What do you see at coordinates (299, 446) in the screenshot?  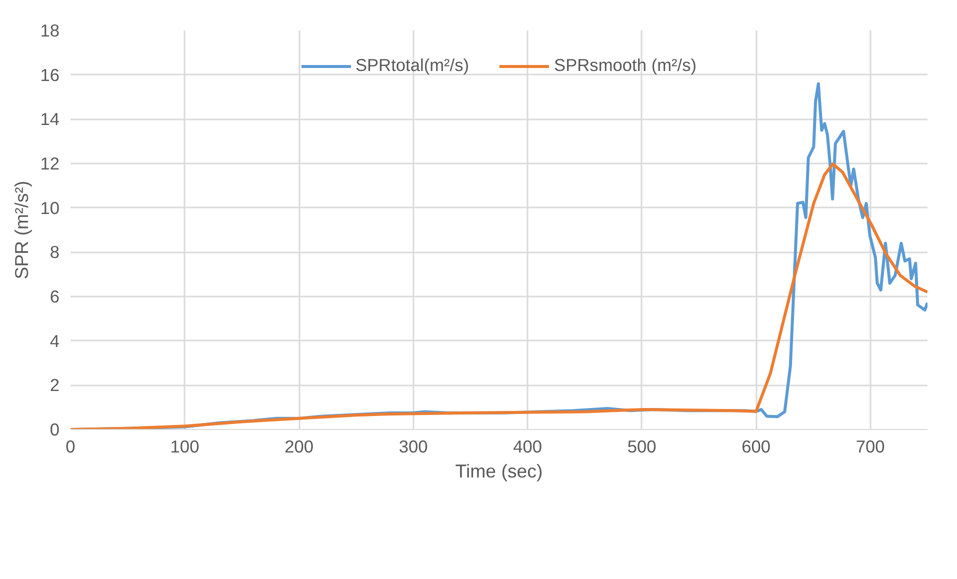 I see `x-tick-label: 200` at bounding box center [299, 446].